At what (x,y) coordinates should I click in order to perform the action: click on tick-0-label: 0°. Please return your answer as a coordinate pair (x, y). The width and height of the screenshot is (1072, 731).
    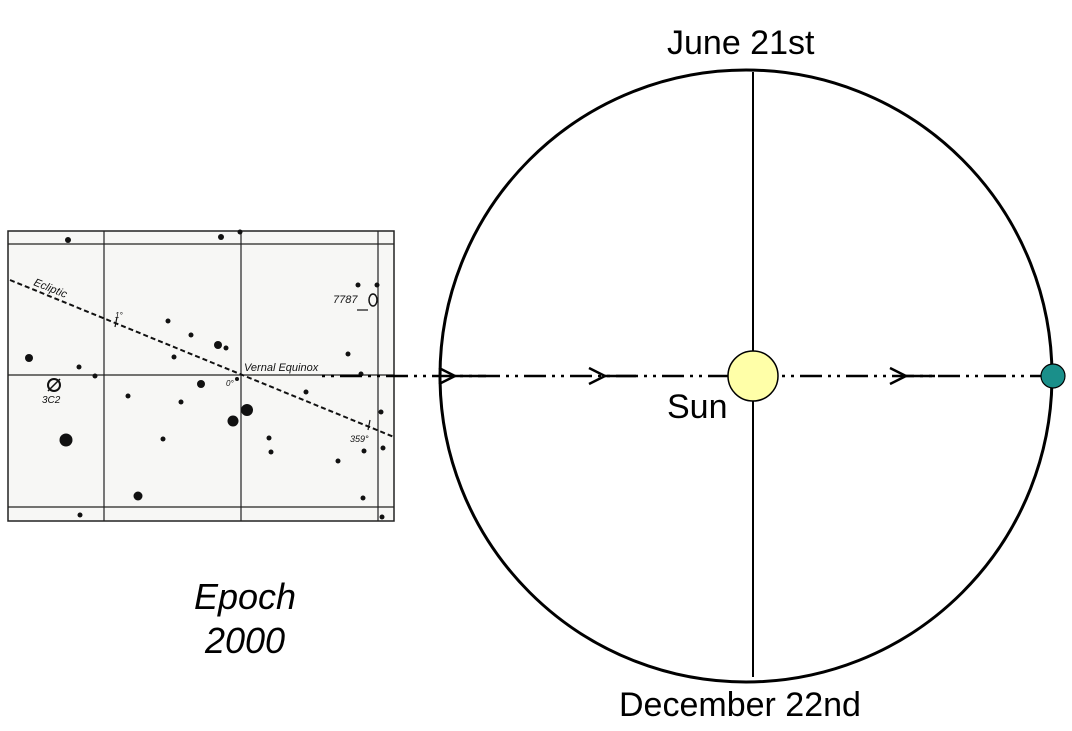
    Looking at the image, I should click on (230, 383).